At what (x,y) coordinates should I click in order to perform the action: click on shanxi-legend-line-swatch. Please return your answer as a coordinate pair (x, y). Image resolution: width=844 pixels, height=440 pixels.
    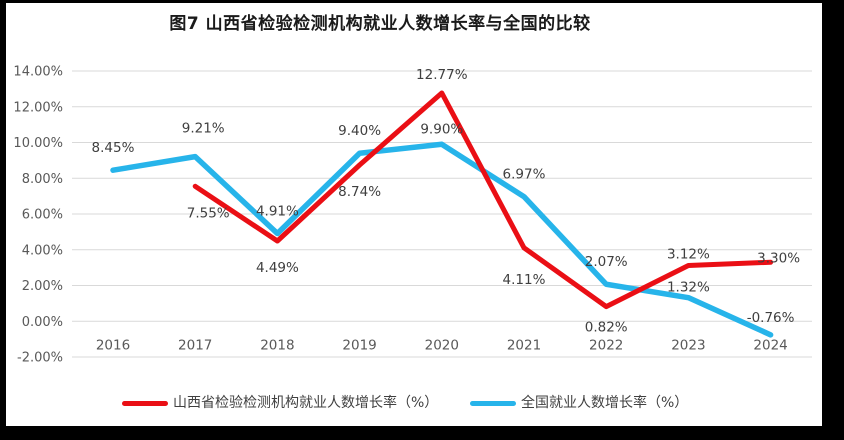
    Looking at the image, I should click on (145, 403).